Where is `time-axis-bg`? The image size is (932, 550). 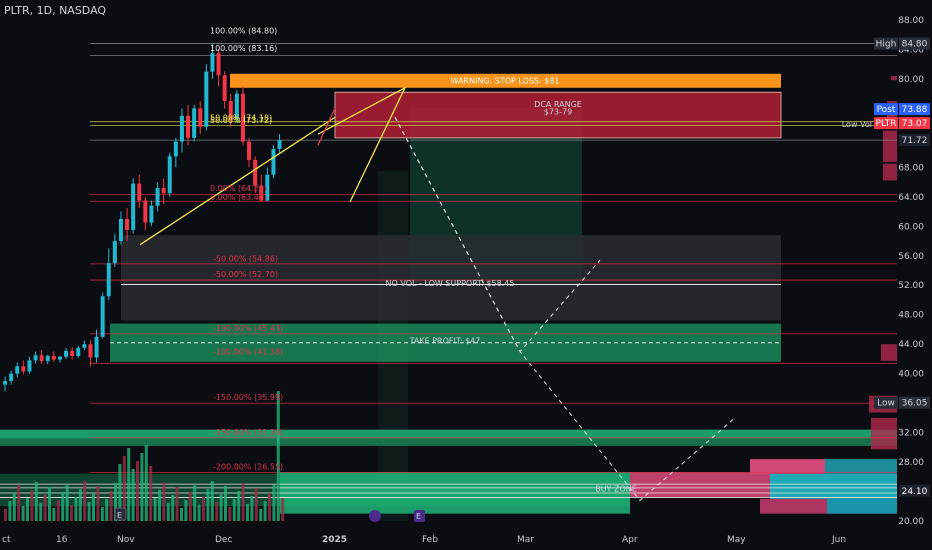
time-axis-bg is located at coordinates (466, 539).